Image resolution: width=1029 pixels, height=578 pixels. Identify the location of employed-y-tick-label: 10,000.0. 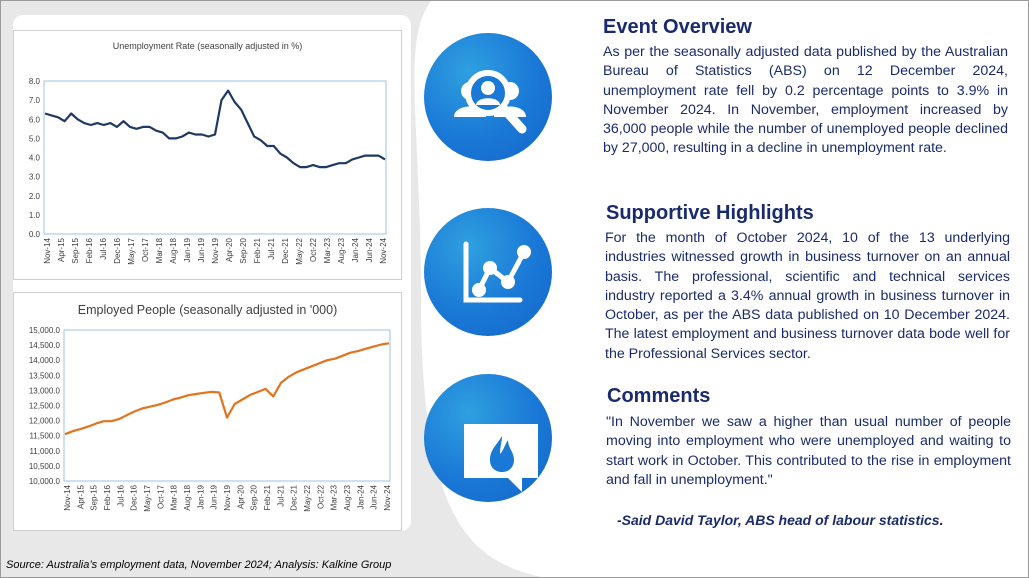
(45, 481).